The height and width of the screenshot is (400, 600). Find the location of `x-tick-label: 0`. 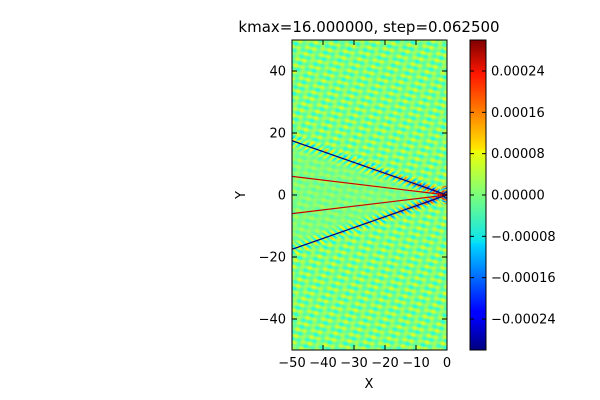

x-tick-label: 0 is located at coordinates (447, 363).